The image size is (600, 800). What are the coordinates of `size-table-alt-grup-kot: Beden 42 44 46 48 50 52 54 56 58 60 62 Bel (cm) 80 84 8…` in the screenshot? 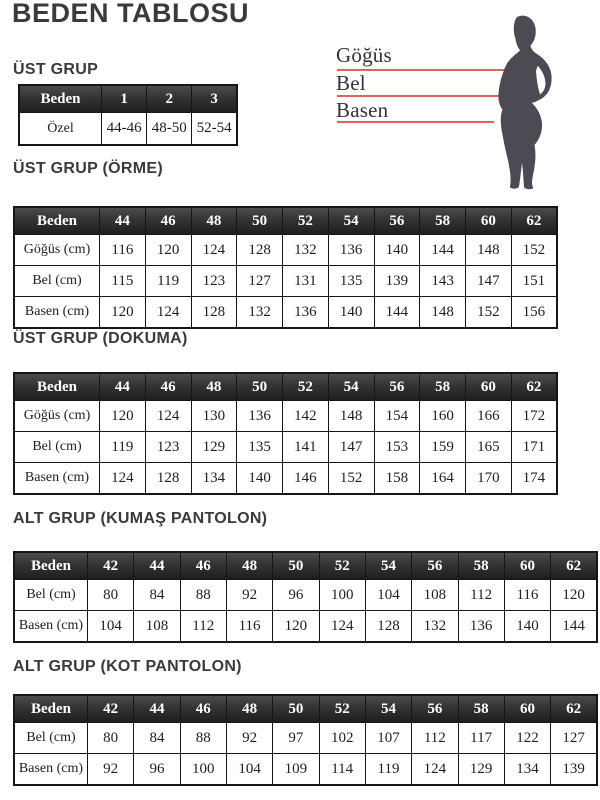 It's located at (305, 740).